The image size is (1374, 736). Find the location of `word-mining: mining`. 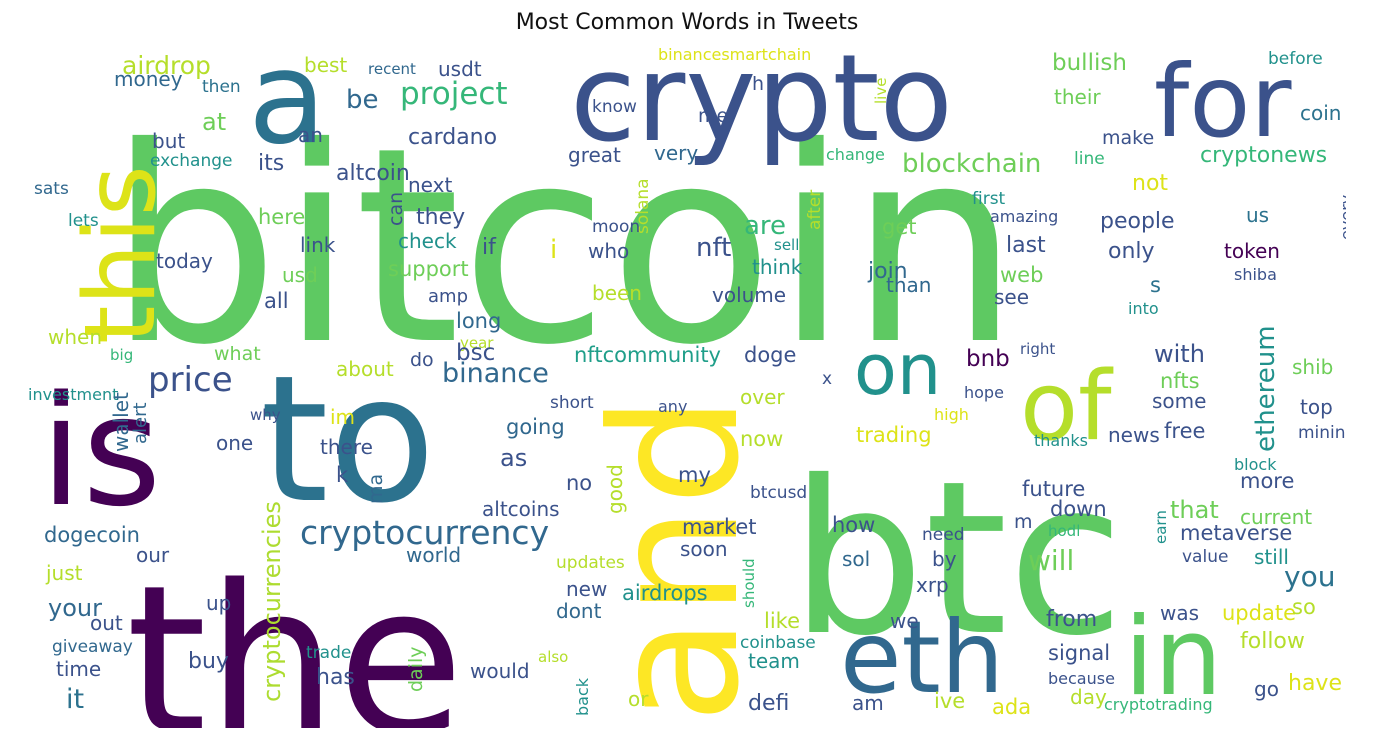

word-mining: mining is located at coordinates (1322, 433).